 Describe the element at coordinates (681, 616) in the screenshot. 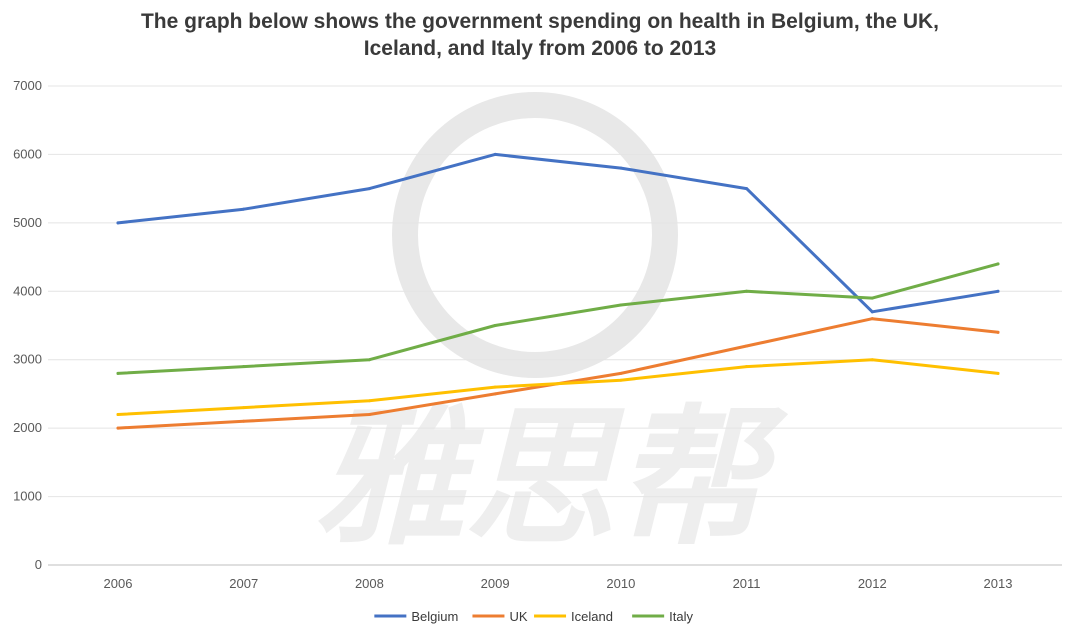

I see `legend-label-italy: Italy` at that location.